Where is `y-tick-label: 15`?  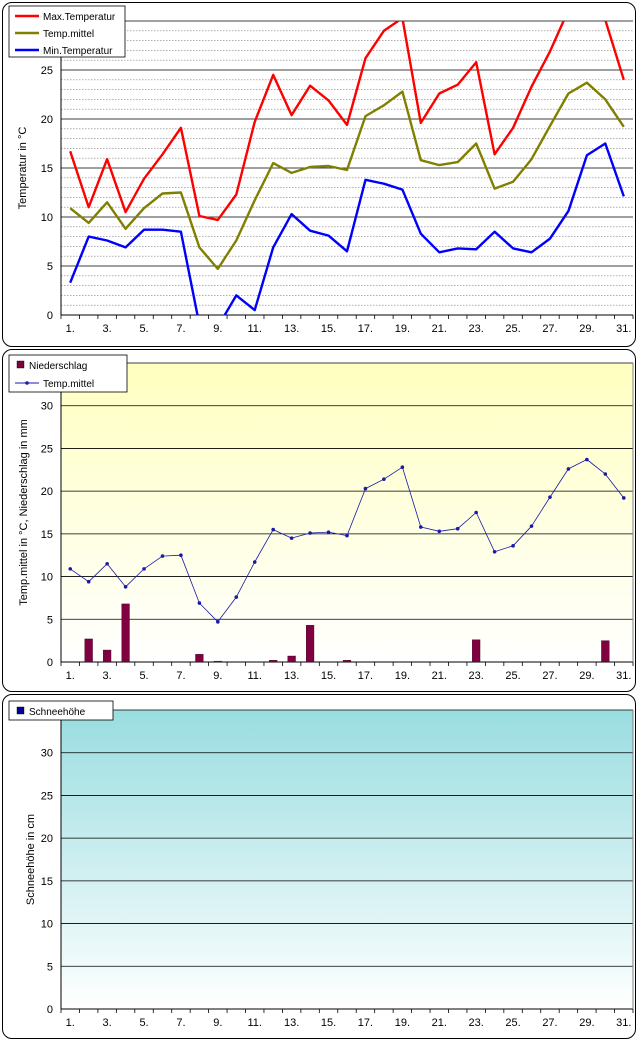
y-tick-label: 15 is located at coordinates (47, 882).